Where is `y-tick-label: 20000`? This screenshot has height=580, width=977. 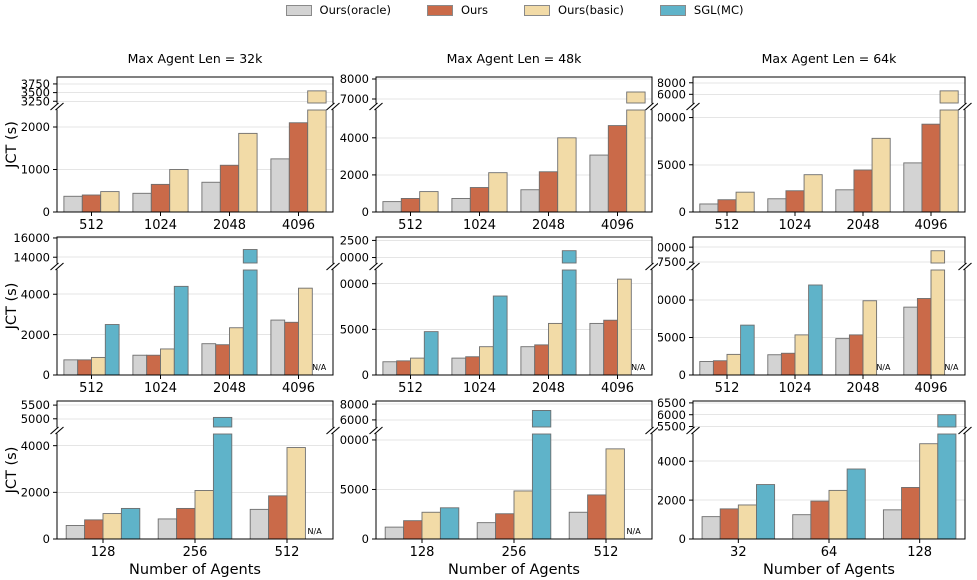
y-tick-label: 20000 is located at coordinates (672, 247).